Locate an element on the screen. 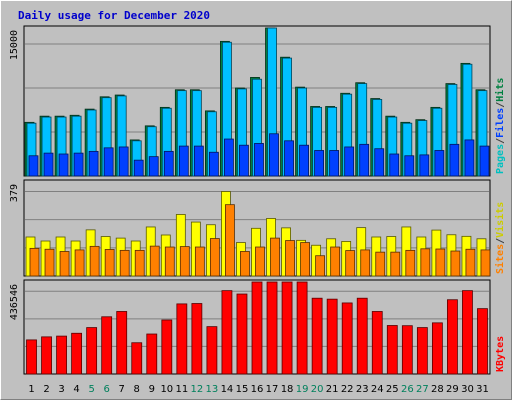  traffic-ymax-label: 15000 is located at coordinates (14, 45).